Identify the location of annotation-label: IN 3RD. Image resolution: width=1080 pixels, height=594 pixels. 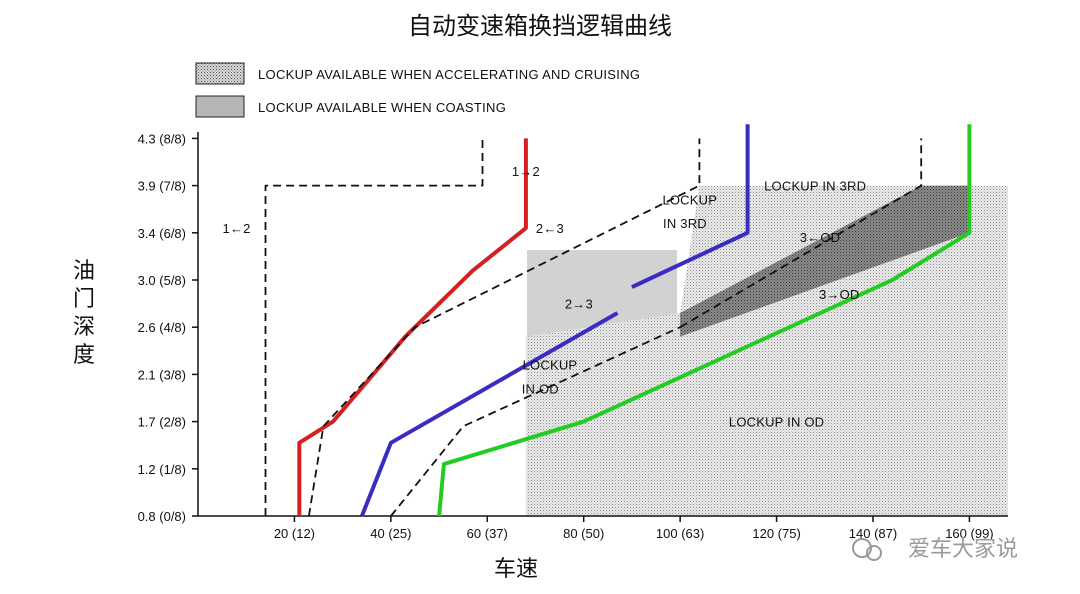
(685, 223).